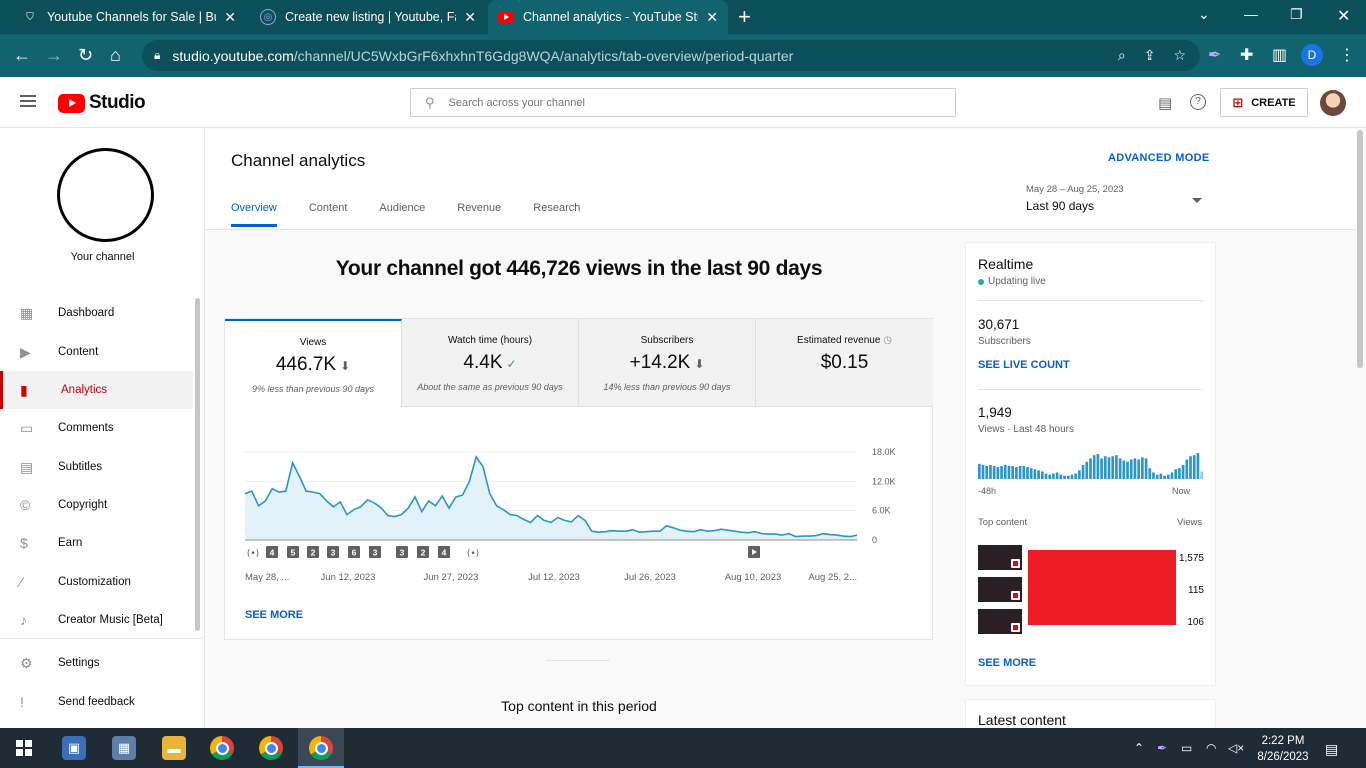  What do you see at coordinates (754, 552) in the screenshot?
I see `chart-marker` at bounding box center [754, 552].